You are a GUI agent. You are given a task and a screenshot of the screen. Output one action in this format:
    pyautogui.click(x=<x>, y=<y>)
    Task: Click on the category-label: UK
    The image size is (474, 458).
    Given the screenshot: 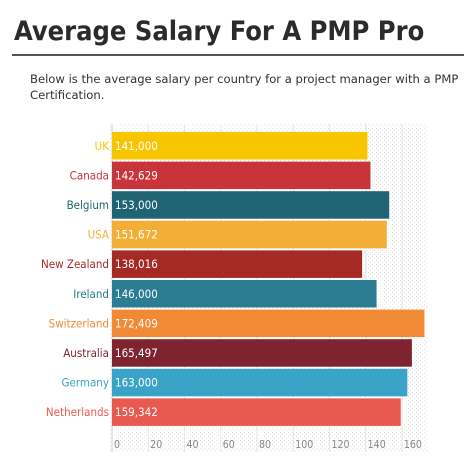 What is the action you would take?
    pyautogui.click(x=102, y=146)
    